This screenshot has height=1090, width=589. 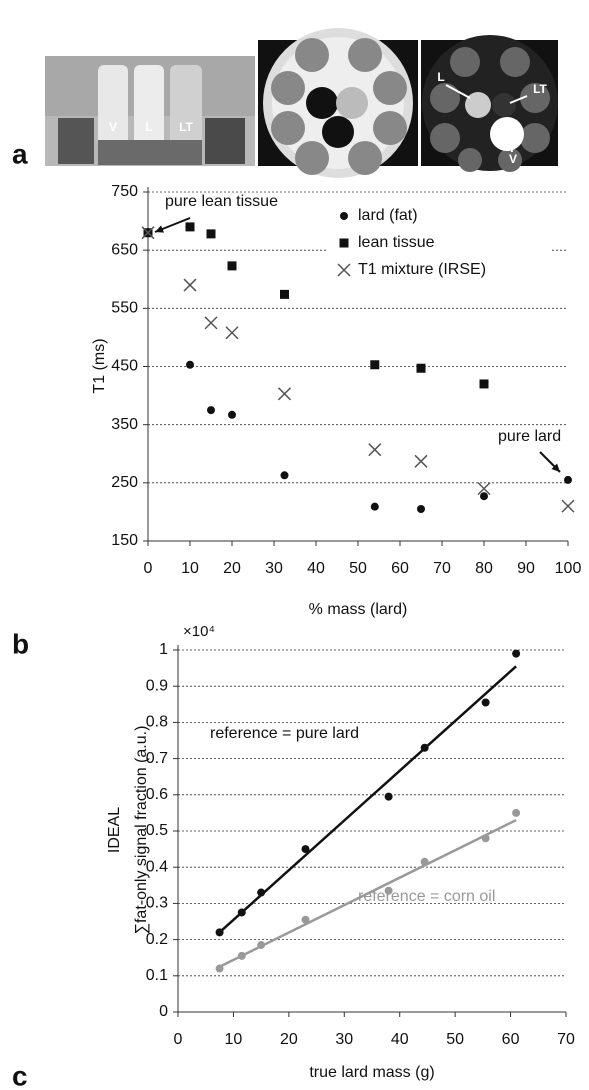 I want to click on y-tick-label: 1, so click(x=163, y=649).